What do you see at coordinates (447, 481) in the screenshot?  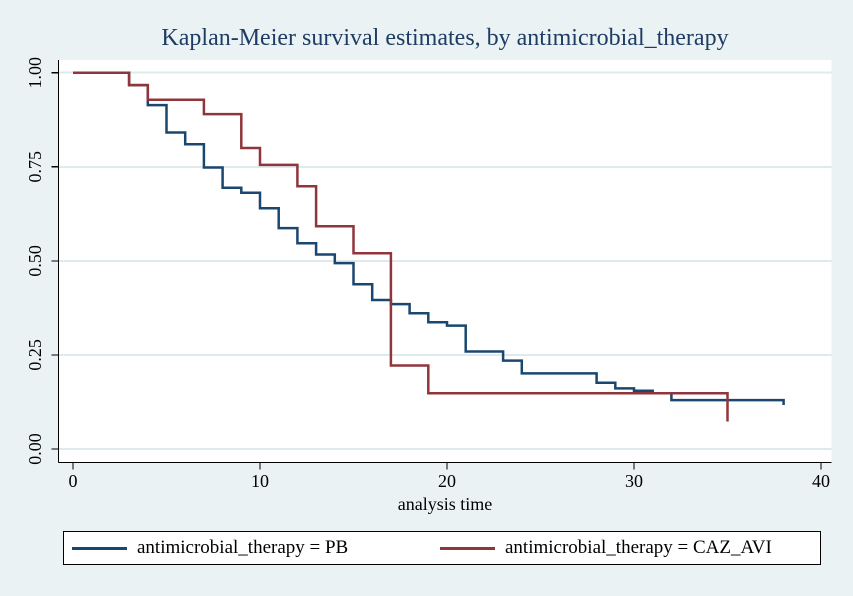 I see `x-tick-label: 20` at bounding box center [447, 481].